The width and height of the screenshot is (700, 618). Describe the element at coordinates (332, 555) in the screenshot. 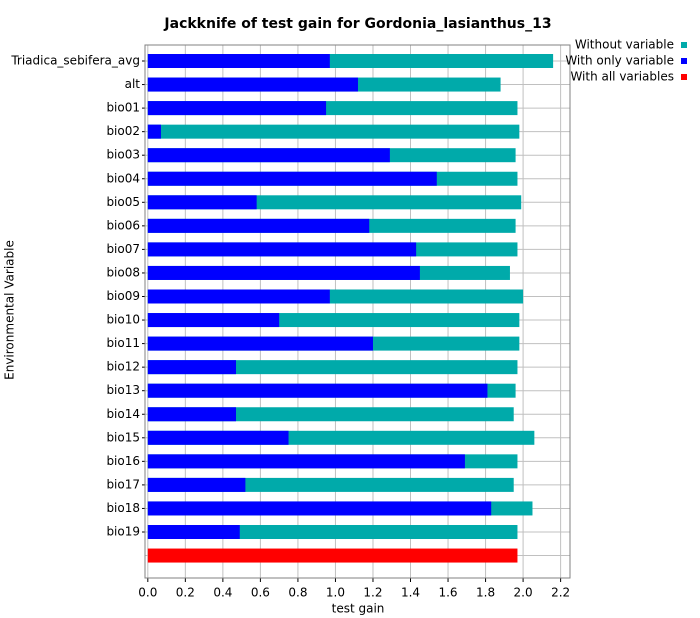

I see `bar-all` at that location.